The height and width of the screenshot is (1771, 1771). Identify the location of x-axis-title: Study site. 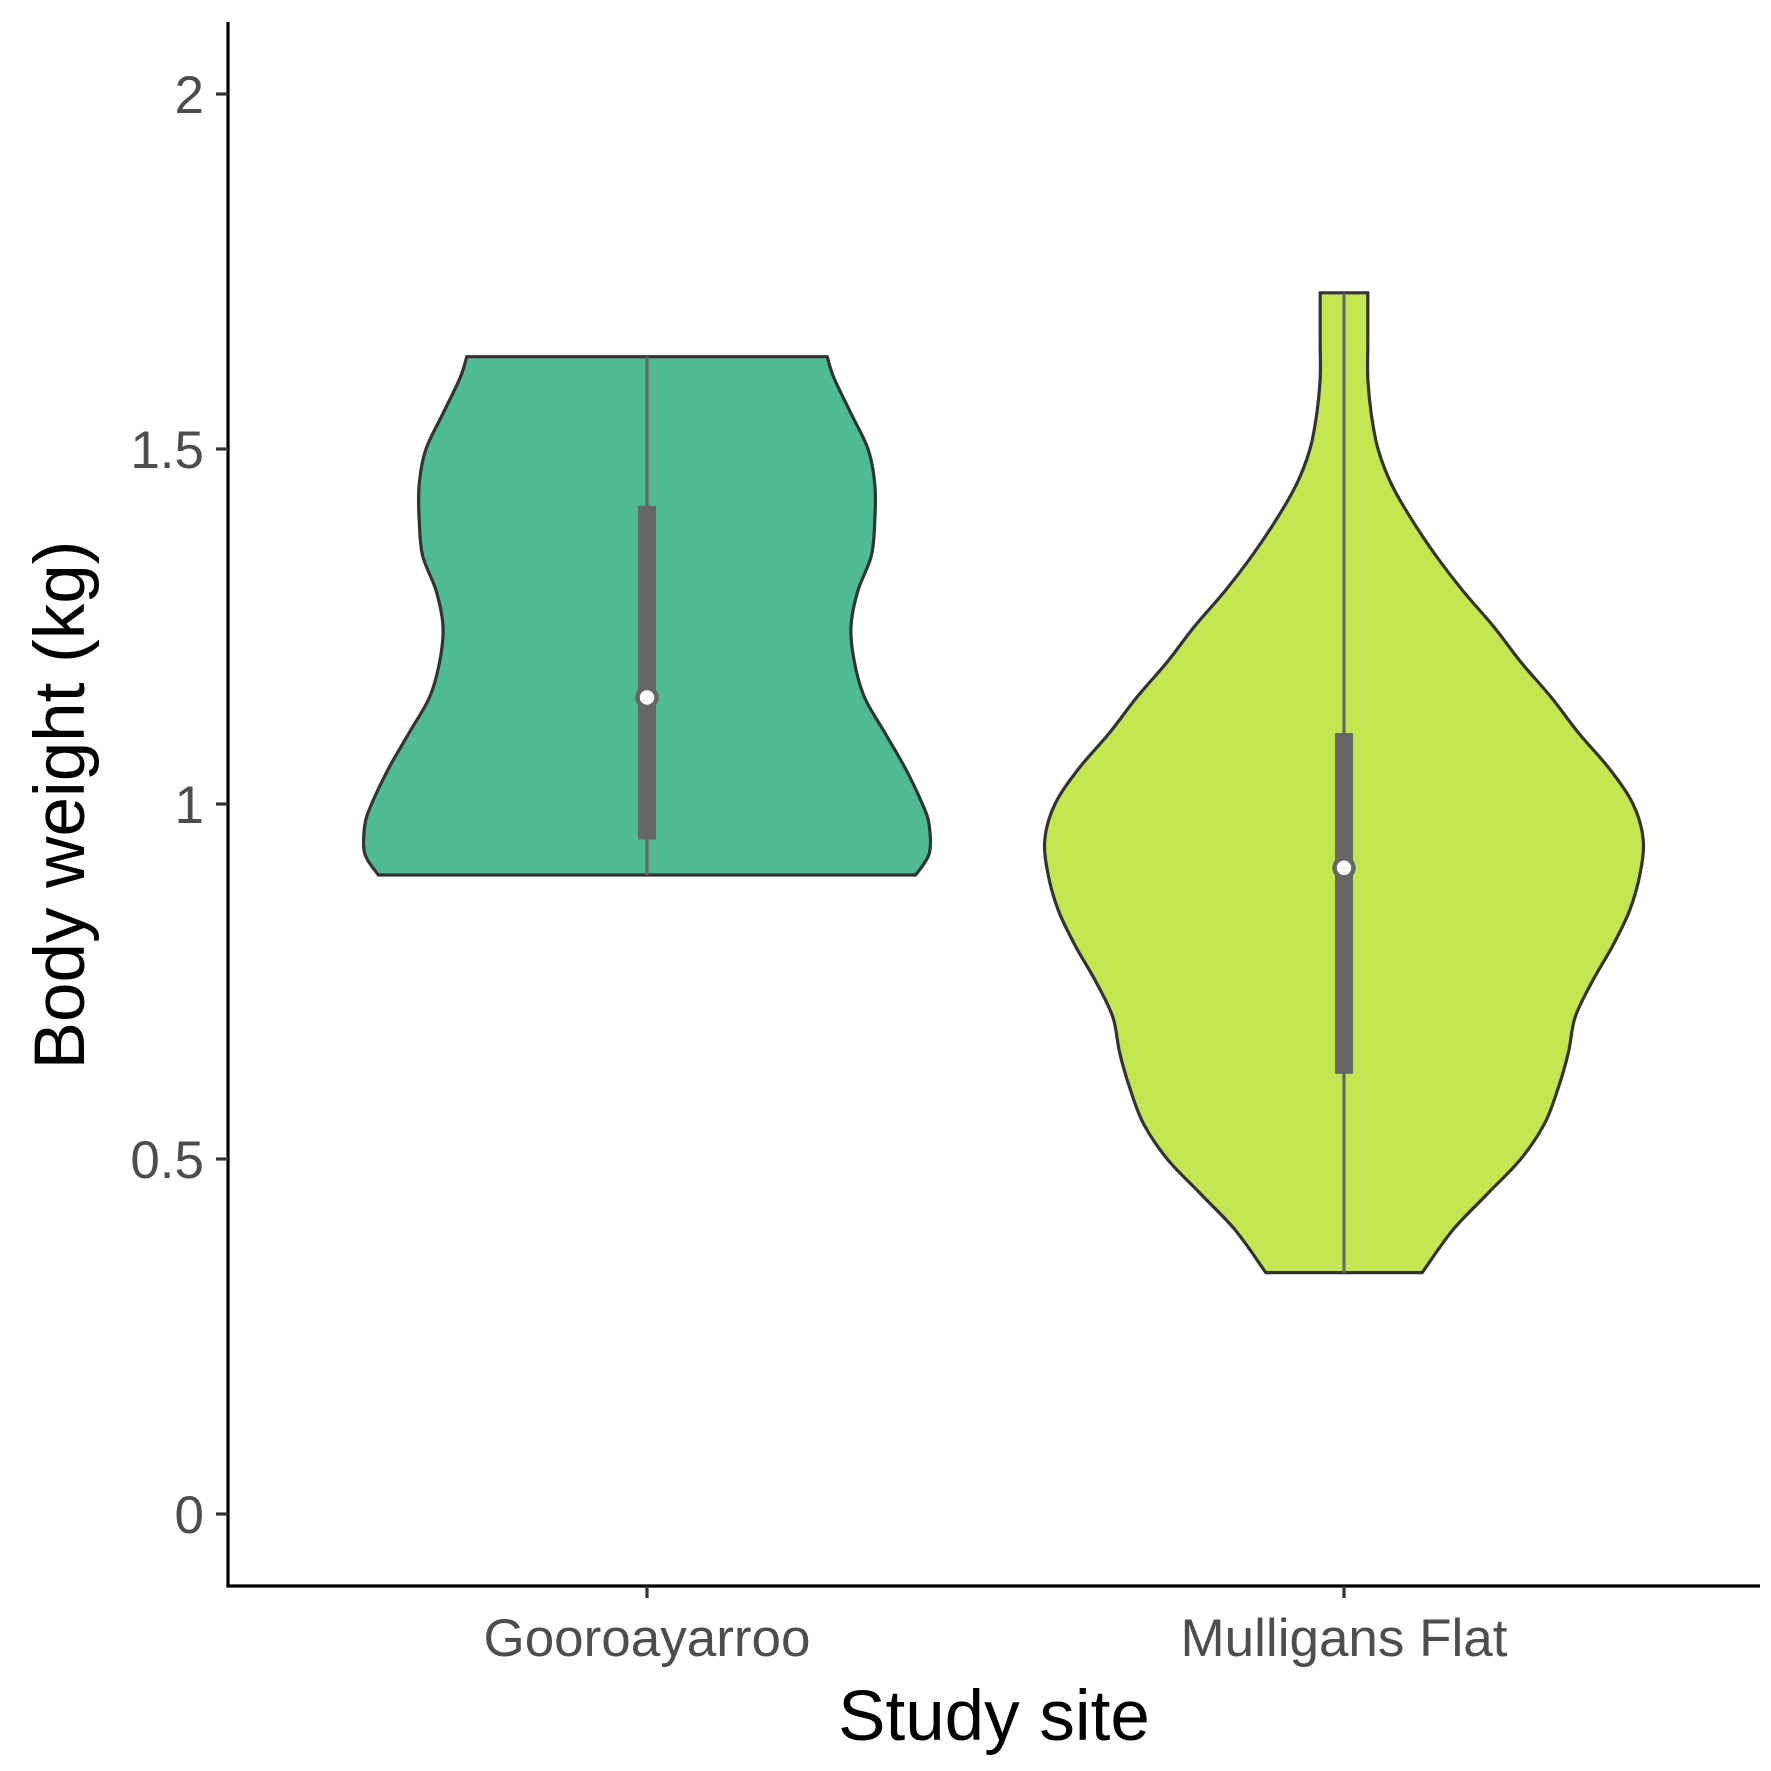
(994, 1716).